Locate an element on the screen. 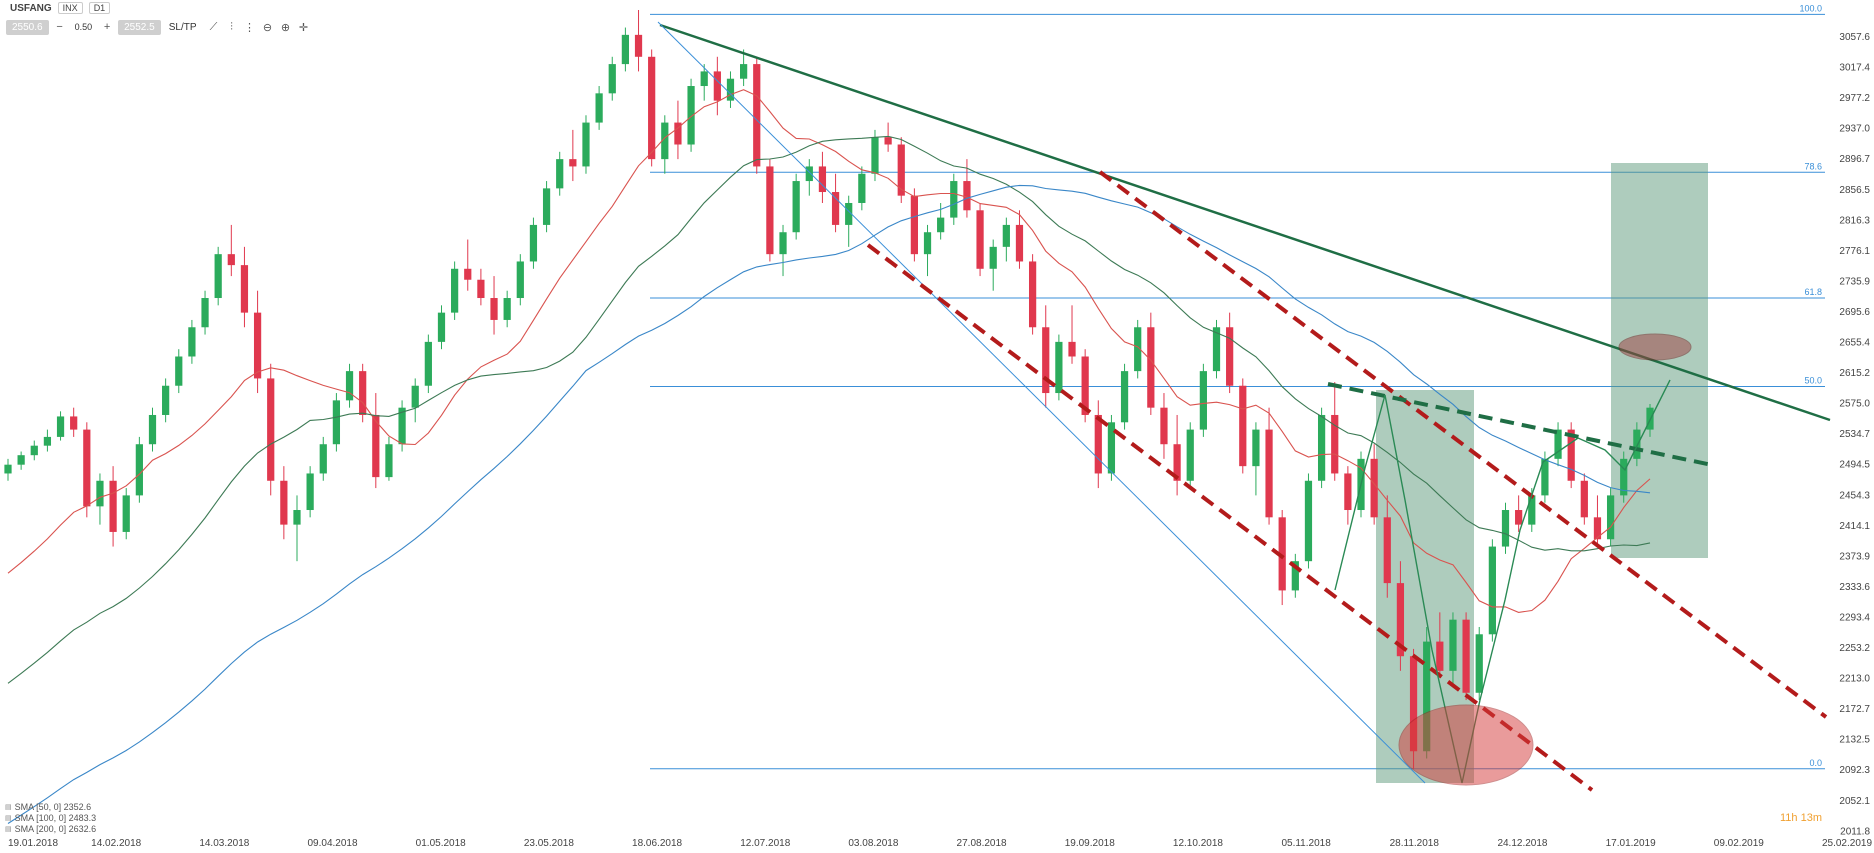 This screenshot has width=1874, height=853. y-tick-label: 2414.1 is located at coordinates (1854, 526).